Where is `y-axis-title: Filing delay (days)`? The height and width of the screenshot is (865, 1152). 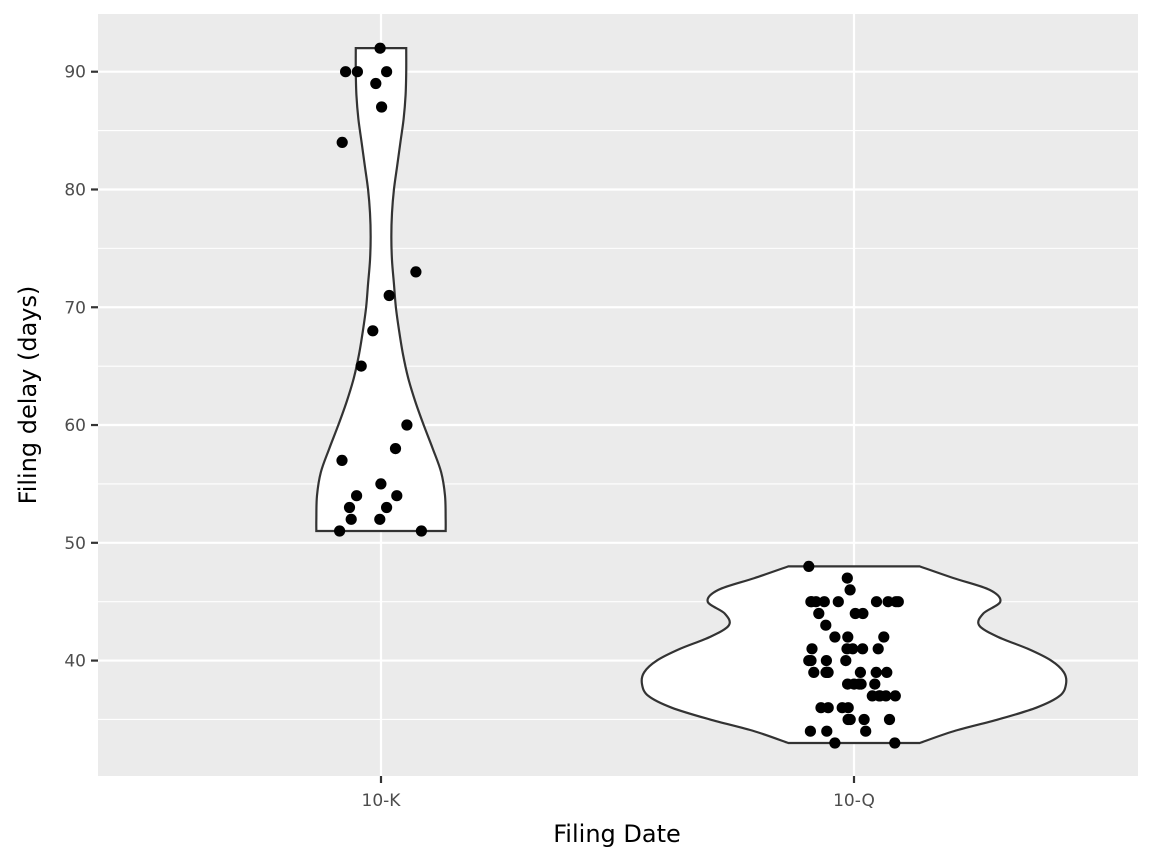 y-axis-title: Filing delay (days) is located at coordinates (28, 395).